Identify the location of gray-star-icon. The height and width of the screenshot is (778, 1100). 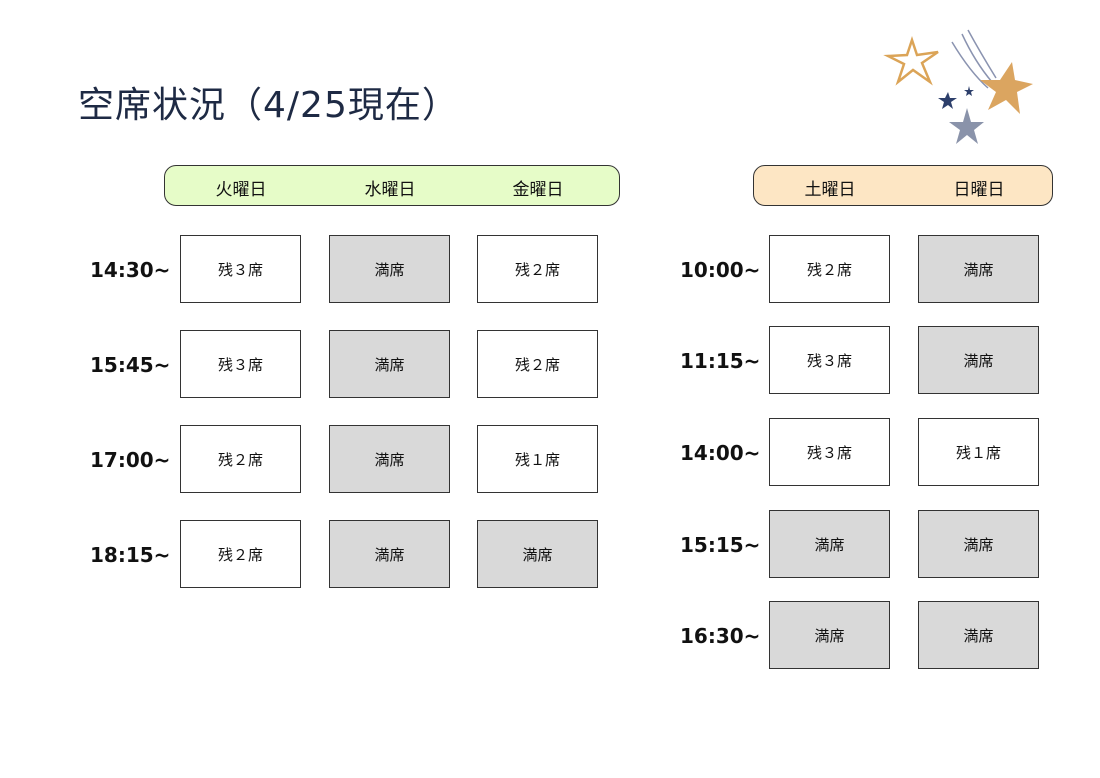
(966, 126).